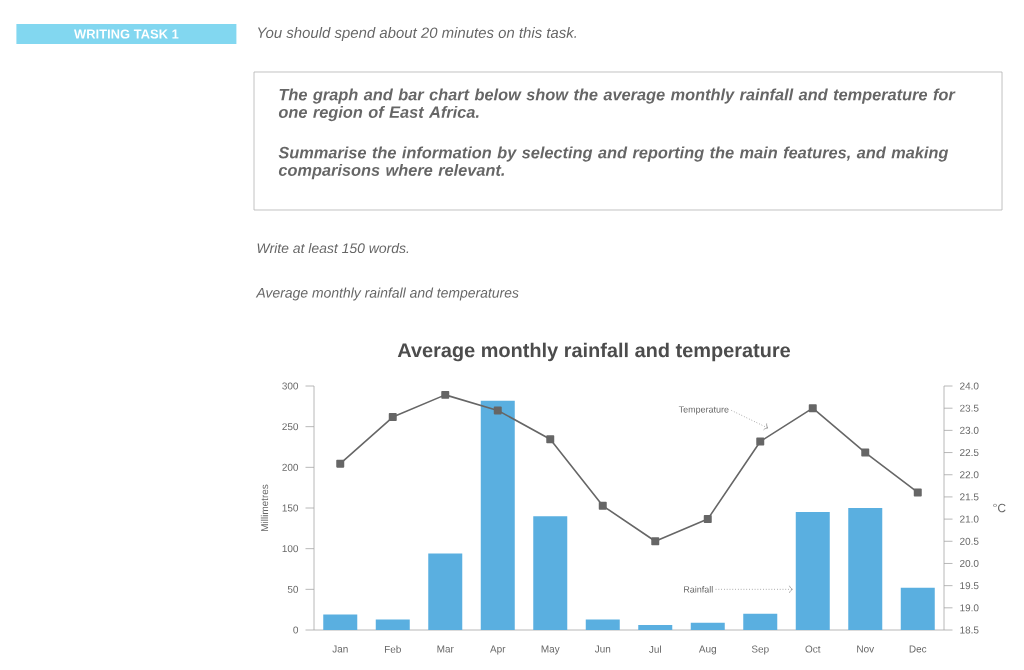  What do you see at coordinates (613, 163) in the screenshot?
I see `text: Summarise the information by selecting and reporting the main features, and making comparisons where relevant.` at bounding box center [613, 163].